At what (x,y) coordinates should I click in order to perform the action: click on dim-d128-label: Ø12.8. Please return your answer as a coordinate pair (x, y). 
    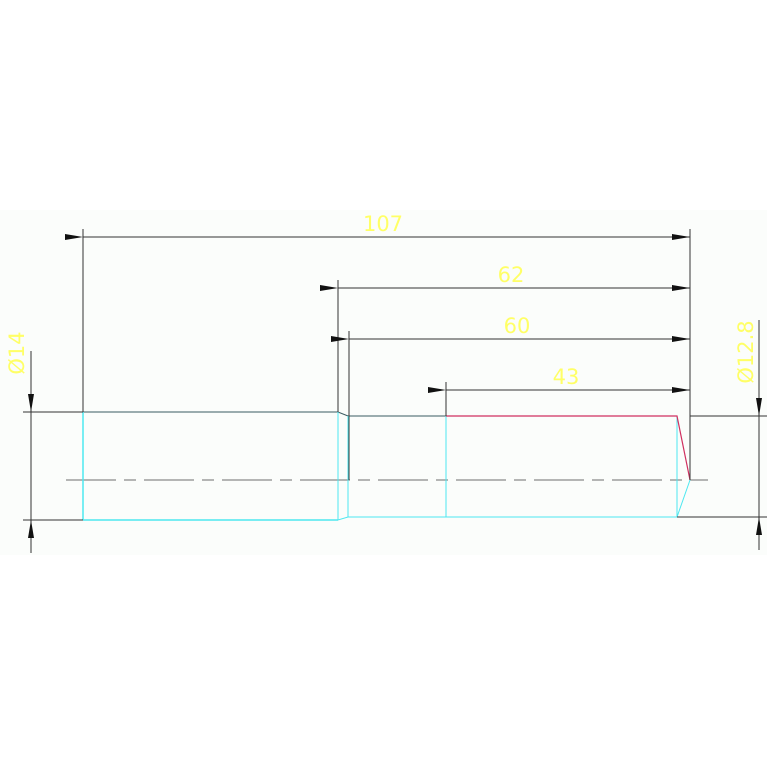
    Looking at the image, I should click on (746, 351).